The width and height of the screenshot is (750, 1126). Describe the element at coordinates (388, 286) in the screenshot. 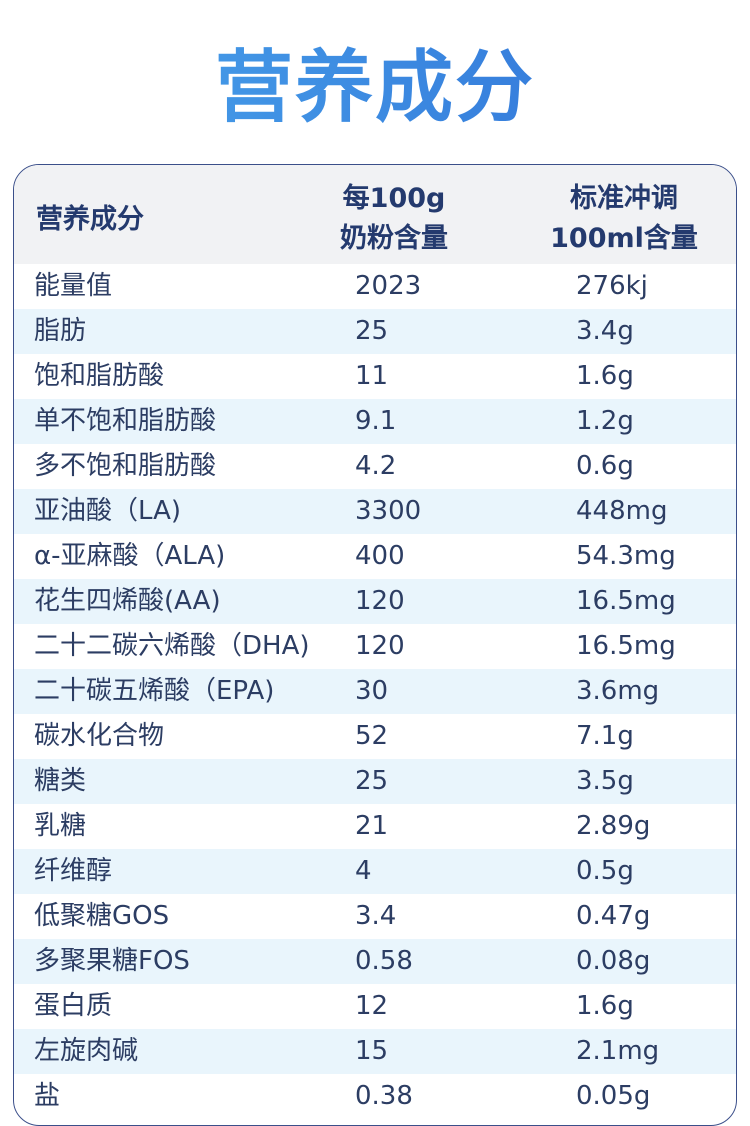

I see `value-per-100g: 2023` at that location.